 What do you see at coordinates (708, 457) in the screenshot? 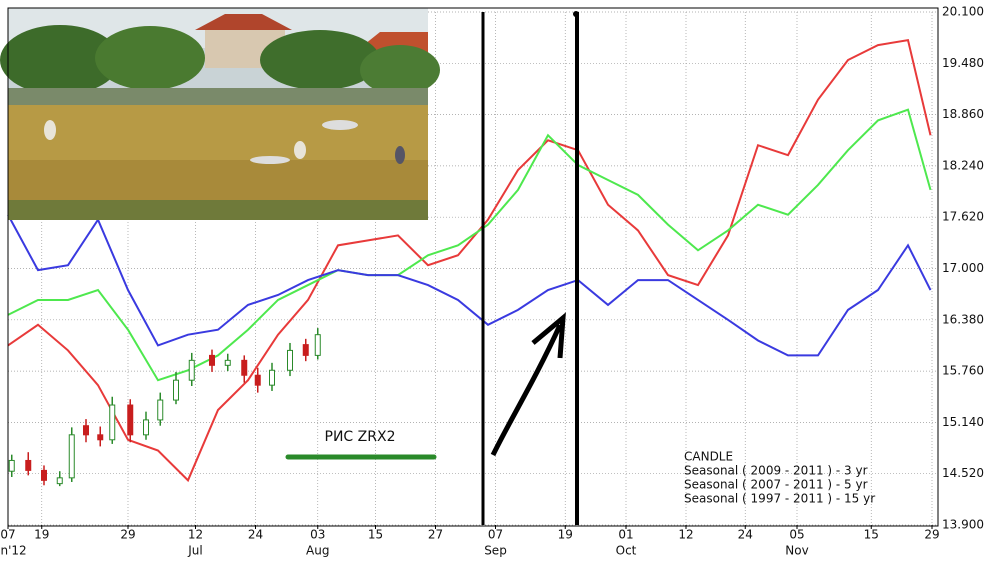
I see `legend-entry: CANDLE` at bounding box center [708, 457].